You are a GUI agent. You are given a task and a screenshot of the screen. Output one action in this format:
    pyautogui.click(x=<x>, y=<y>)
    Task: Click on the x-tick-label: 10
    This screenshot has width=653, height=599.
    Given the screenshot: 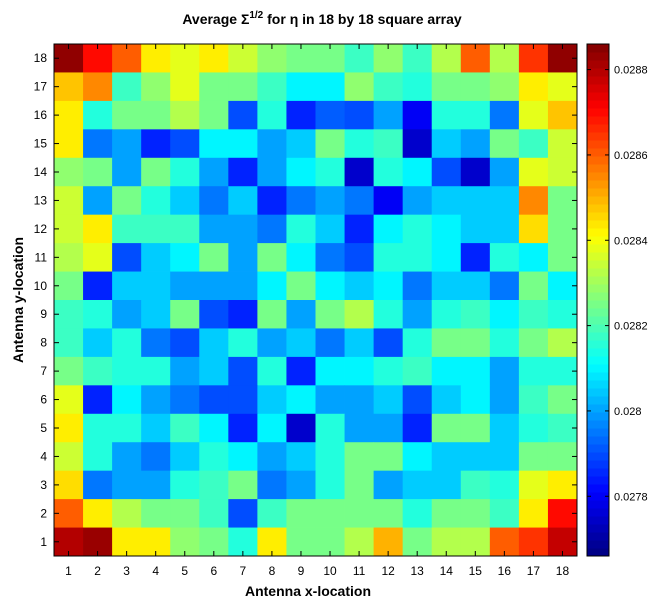 What is the action you would take?
    pyautogui.click(x=330, y=571)
    